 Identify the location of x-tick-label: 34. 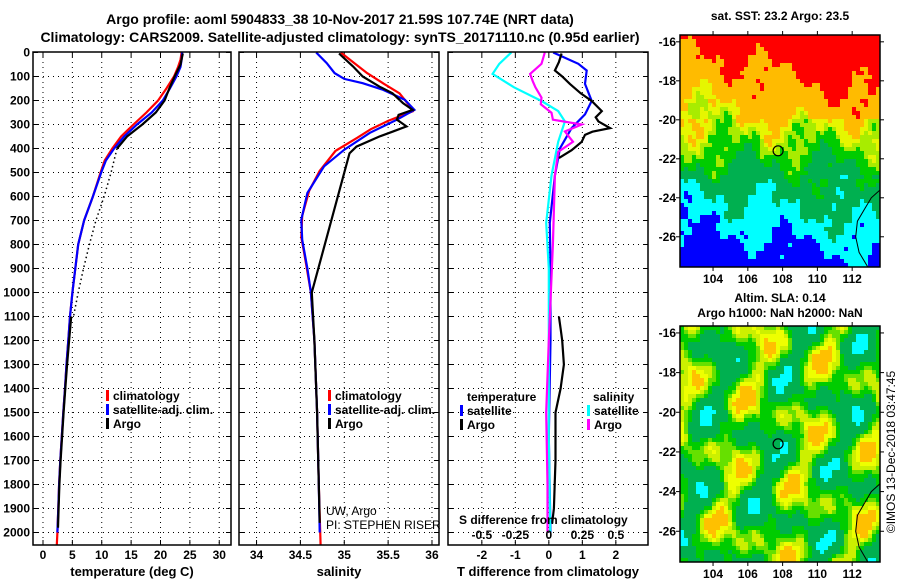
(257, 555).